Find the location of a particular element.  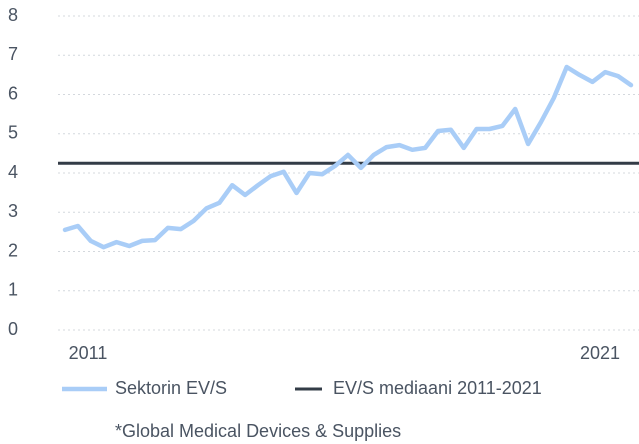

x-tick-label: 2021 is located at coordinates (600, 353).